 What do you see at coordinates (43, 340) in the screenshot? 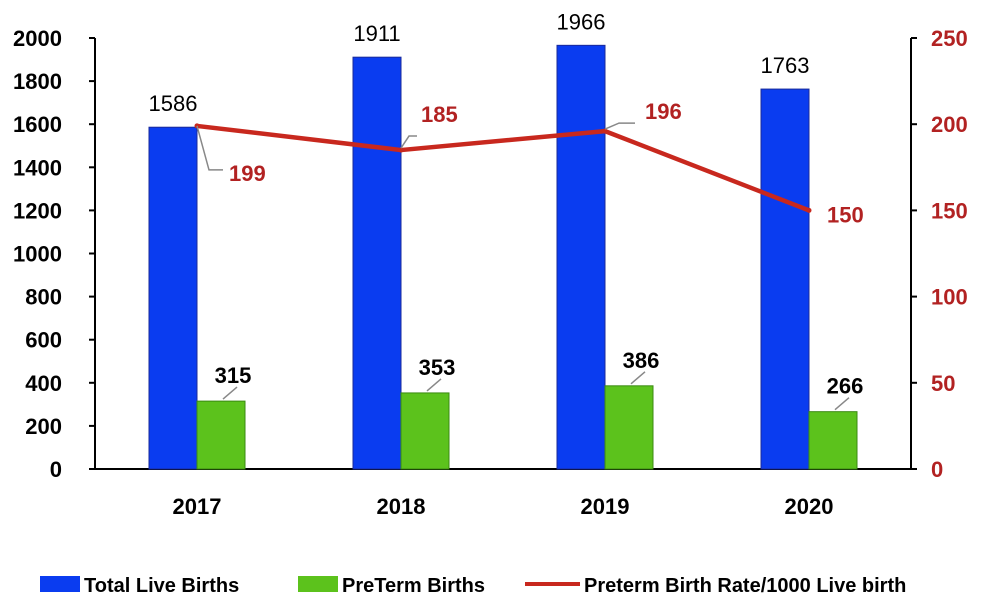
I see `left-tick-label: 600` at bounding box center [43, 340].